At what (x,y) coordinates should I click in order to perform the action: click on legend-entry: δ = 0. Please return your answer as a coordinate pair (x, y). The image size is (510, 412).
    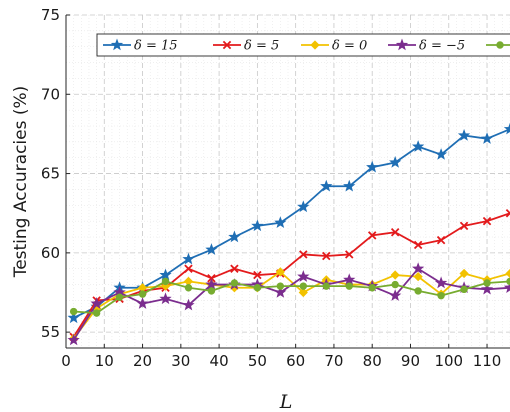
    Looking at the image, I should click on (334, 46).